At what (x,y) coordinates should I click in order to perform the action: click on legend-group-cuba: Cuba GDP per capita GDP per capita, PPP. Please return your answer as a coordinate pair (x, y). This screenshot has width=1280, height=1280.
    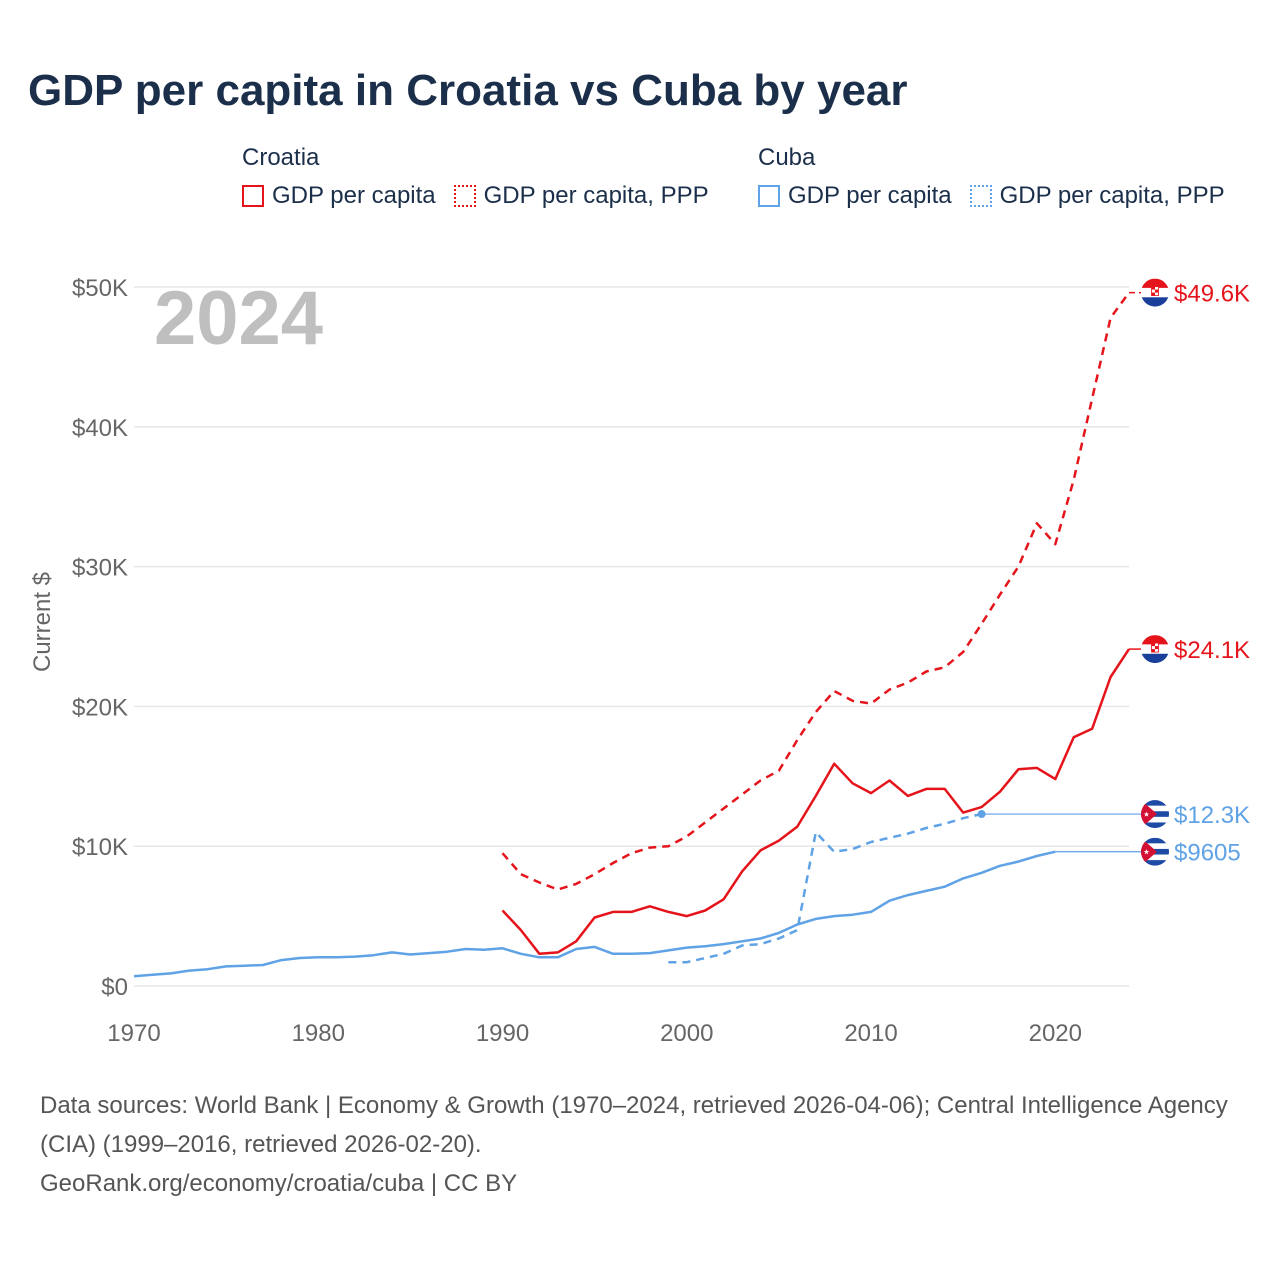
    Looking at the image, I should click on (991, 177).